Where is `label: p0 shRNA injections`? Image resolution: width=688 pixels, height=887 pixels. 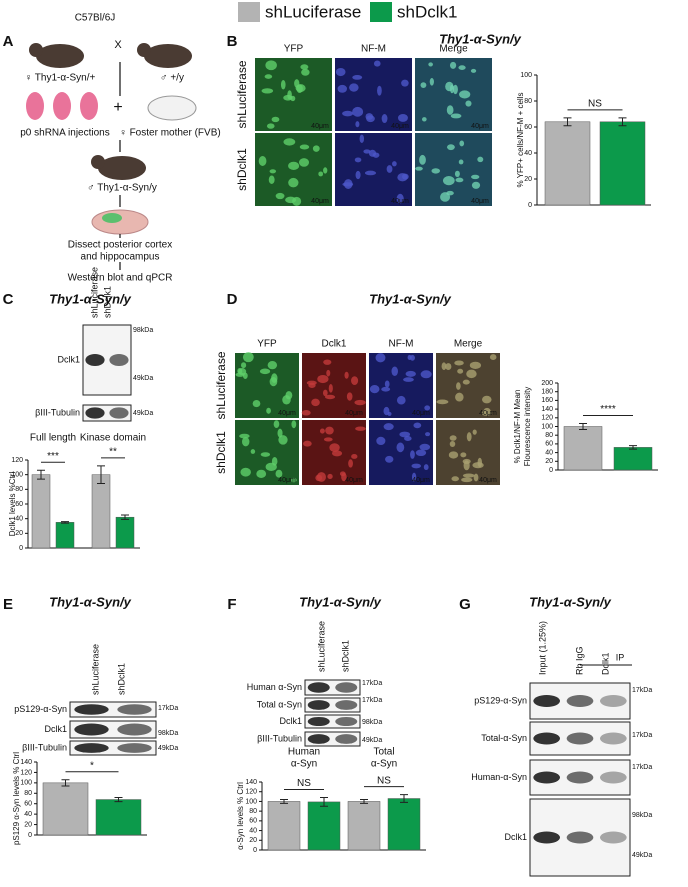
label: p0 shRNA injections is located at coordinates (65, 133).